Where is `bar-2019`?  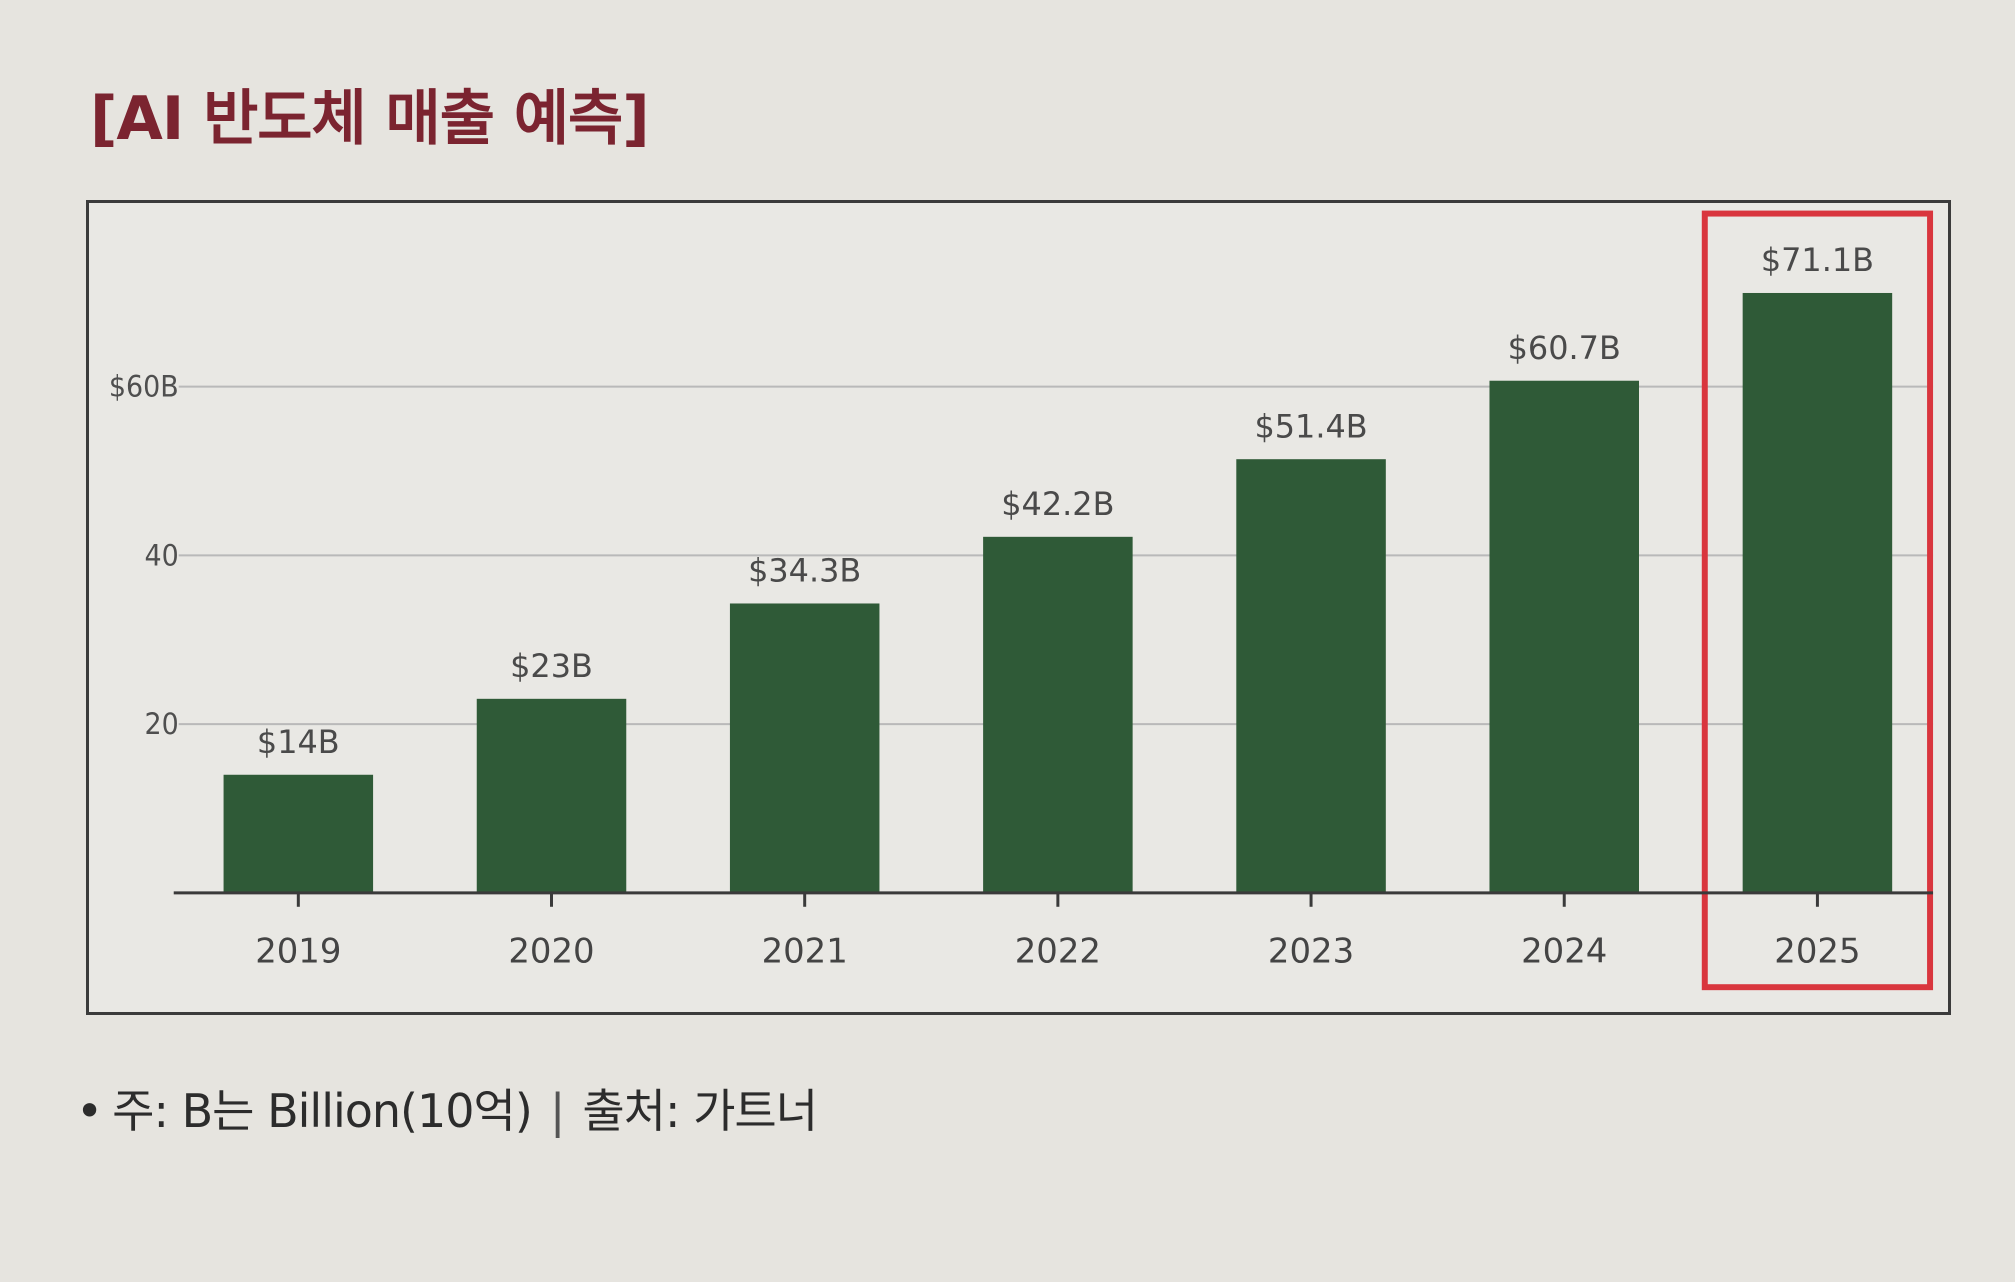
bar-2019 is located at coordinates (298, 833).